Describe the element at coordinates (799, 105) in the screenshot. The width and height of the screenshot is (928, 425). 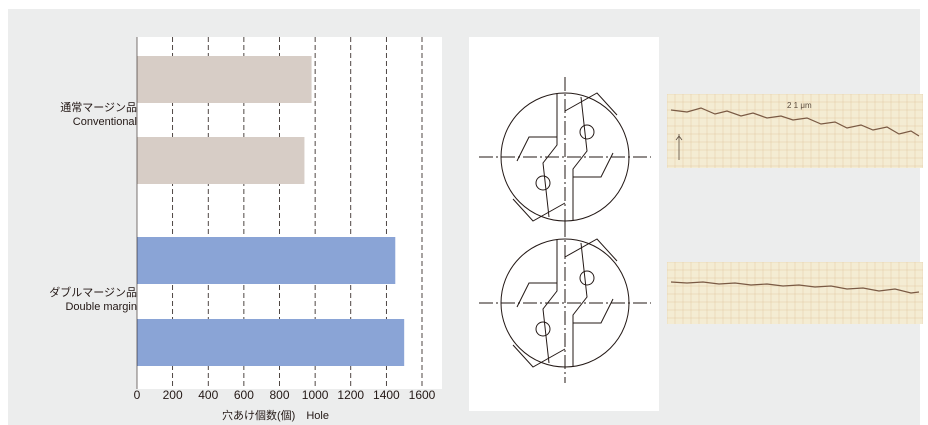
I see `trace-scale-label: 2 1 μm` at that location.